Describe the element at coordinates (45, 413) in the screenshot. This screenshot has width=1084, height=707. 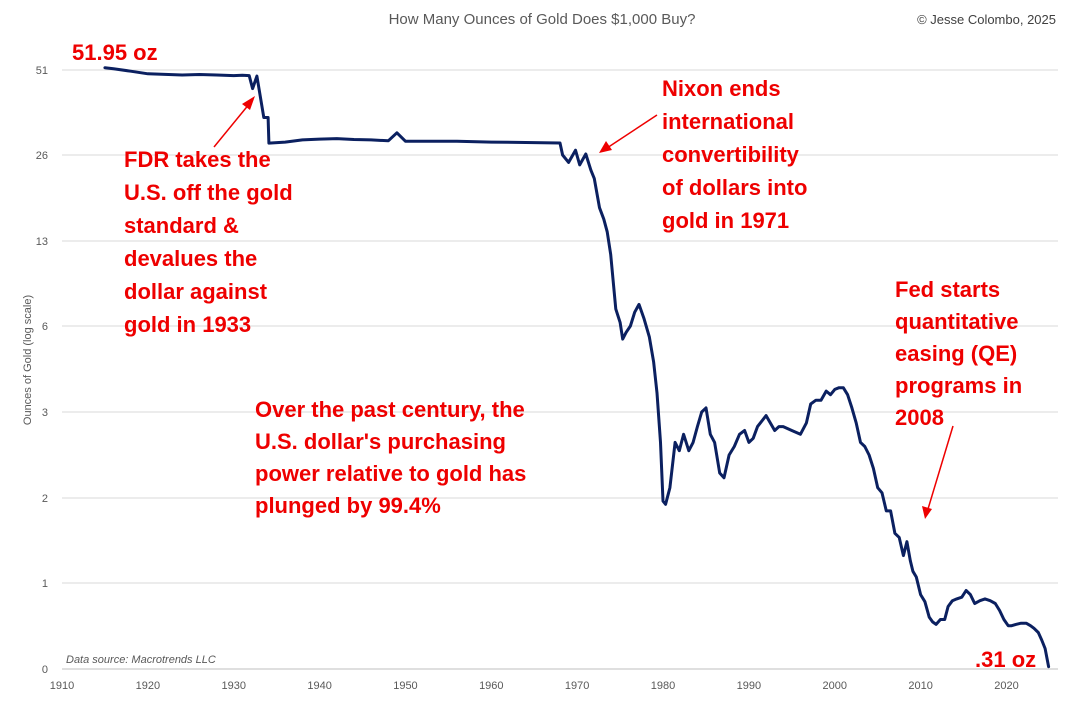
I see `y-tick-label: 3` at that location.